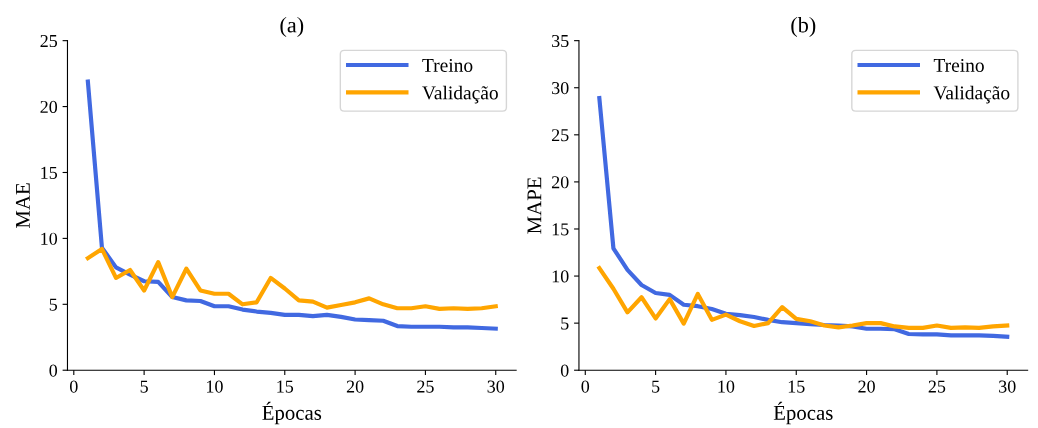 The height and width of the screenshot is (428, 1038). What do you see at coordinates (560, 88) in the screenshot?
I see `y-tick-label: 30` at bounding box center [560, 88].